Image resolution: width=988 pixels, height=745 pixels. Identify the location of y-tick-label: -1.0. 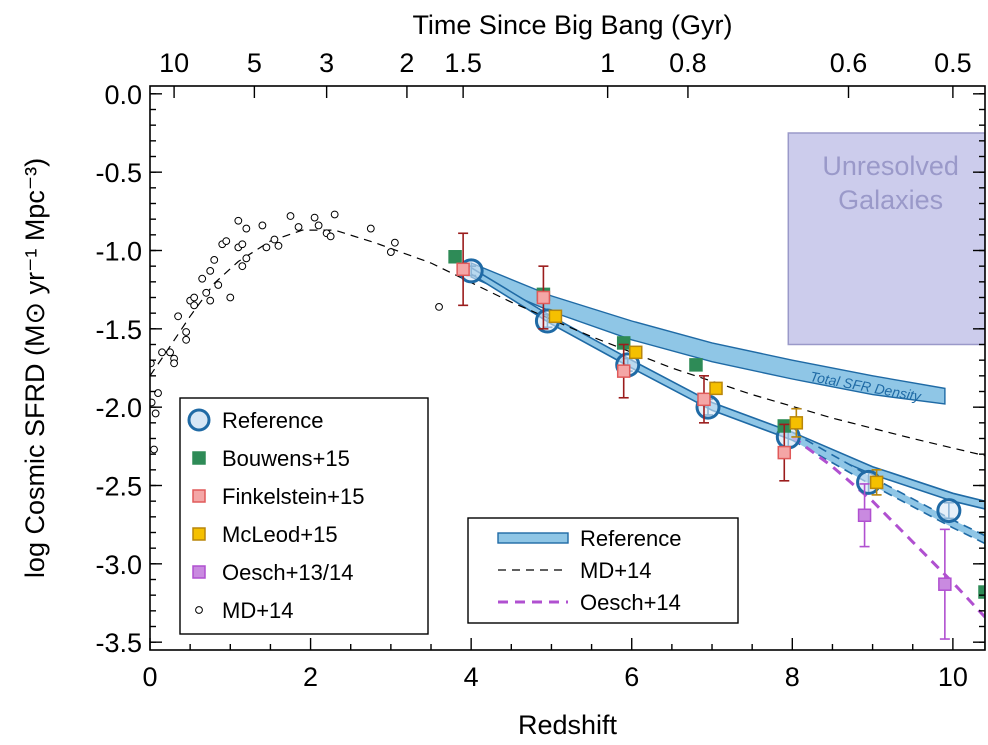
(118, 252).